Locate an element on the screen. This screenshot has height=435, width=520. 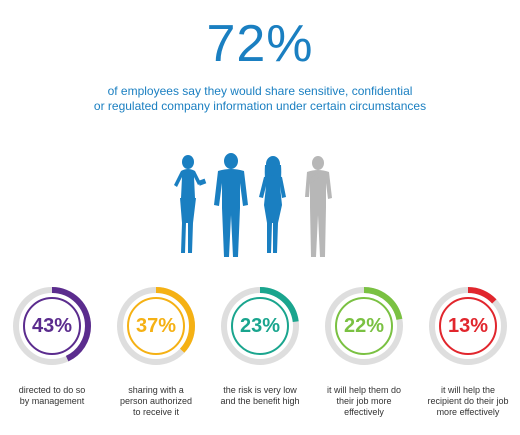
stat-directed-by-management: 43% directed to do so by management is located at coordinates (52, 360).